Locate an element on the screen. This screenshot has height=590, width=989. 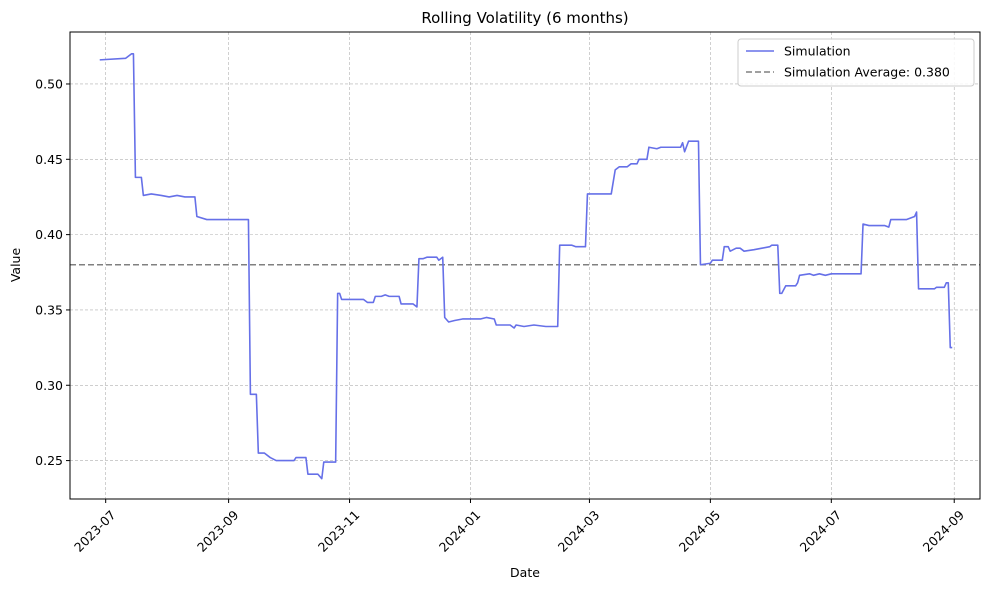
y-axis-label: Value is located at coordinates (15, 265).